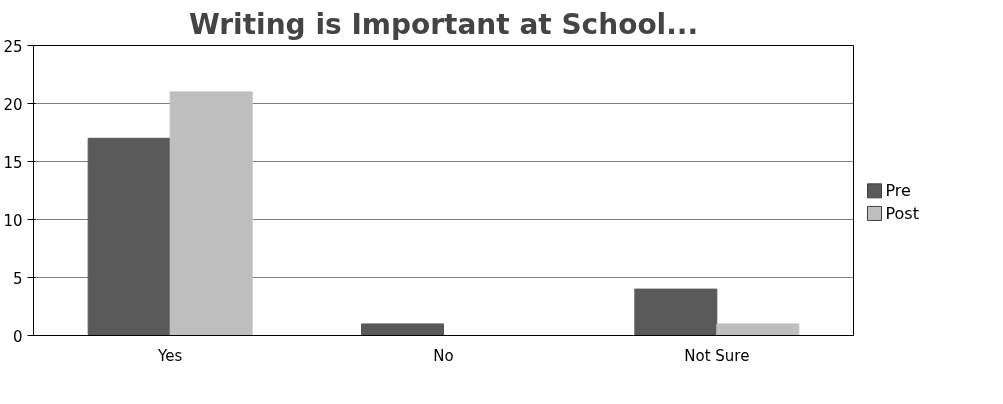  What do you see at coordinates (170, 355) in the screenshot?
I see `x-tick-label: Yes` at bounding box center [170, 355].